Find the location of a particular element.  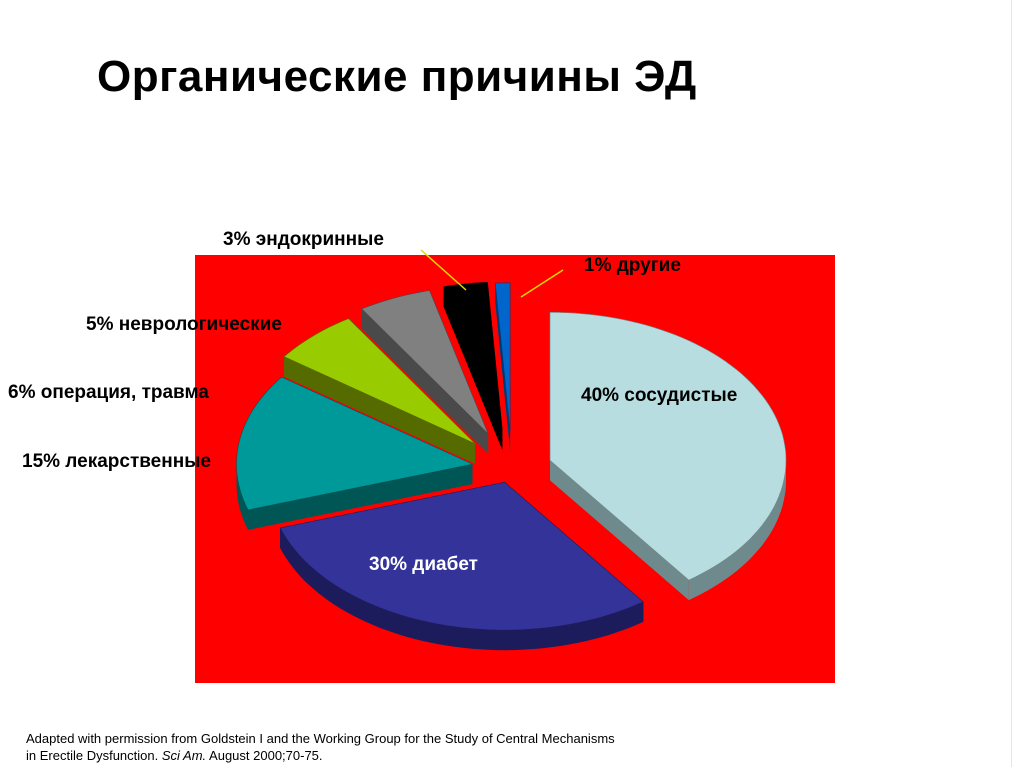

slice-surgery is located at coordinates (379, 381).